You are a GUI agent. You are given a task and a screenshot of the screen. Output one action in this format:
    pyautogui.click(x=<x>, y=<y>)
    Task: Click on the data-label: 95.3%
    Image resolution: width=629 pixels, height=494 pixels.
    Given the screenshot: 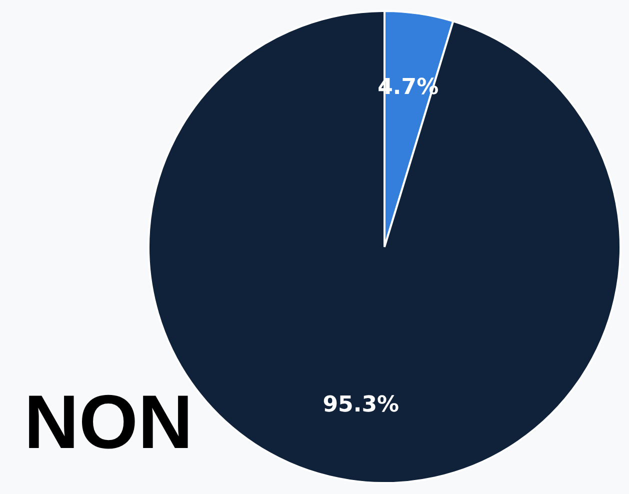 What is the action you would take?
    pyautogui.click(x=361, y=405)
    